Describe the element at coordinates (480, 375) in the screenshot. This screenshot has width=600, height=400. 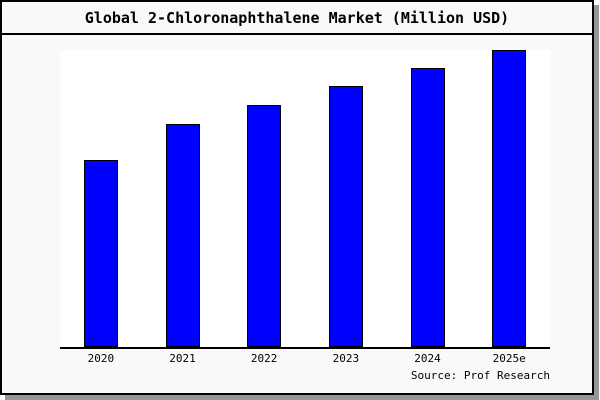
I see `source-label: Source: Prof Research` at that location.